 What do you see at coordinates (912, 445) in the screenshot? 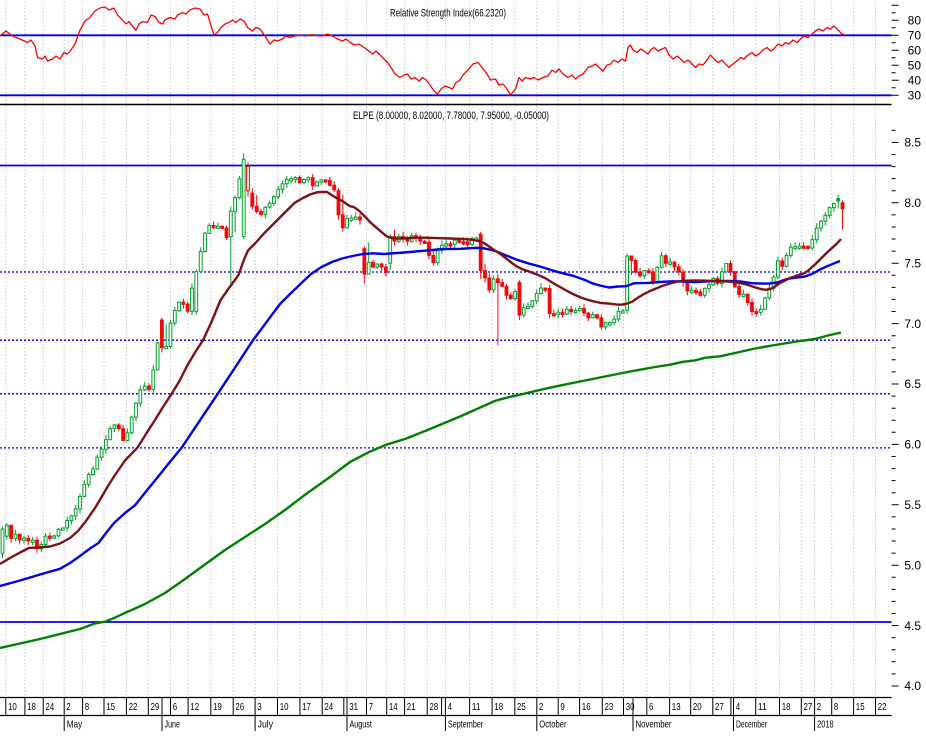
I see `svg-text: 6.0` at bounding box center [912, 445].